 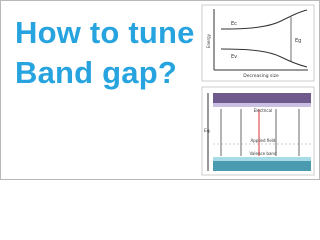 I want to click on panel, so click(x=258, y=43).